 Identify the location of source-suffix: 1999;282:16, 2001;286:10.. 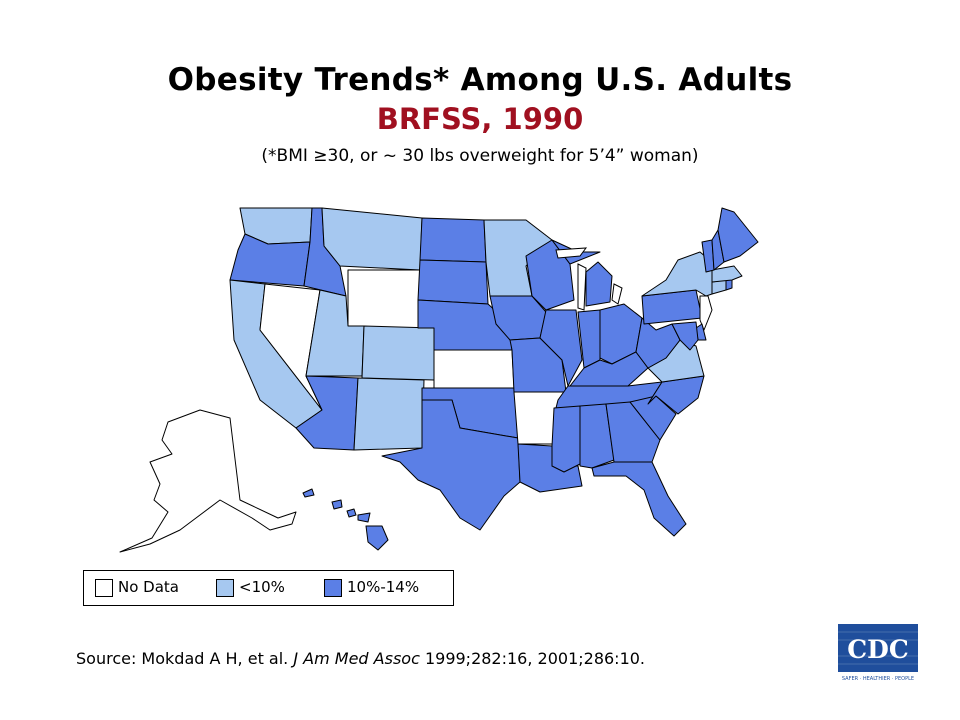
(532, 658).